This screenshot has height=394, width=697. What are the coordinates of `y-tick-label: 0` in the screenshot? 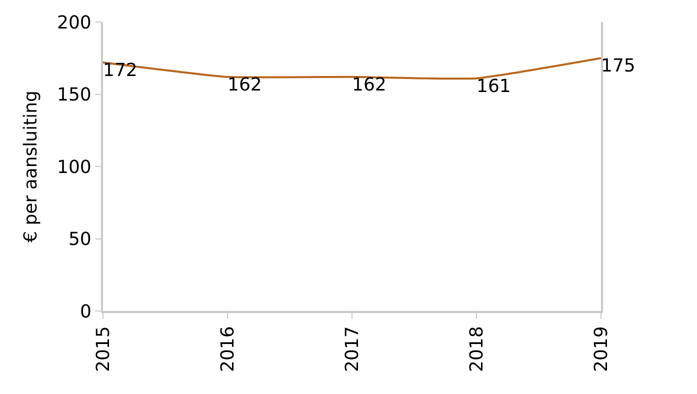 It's located at (86, 311).